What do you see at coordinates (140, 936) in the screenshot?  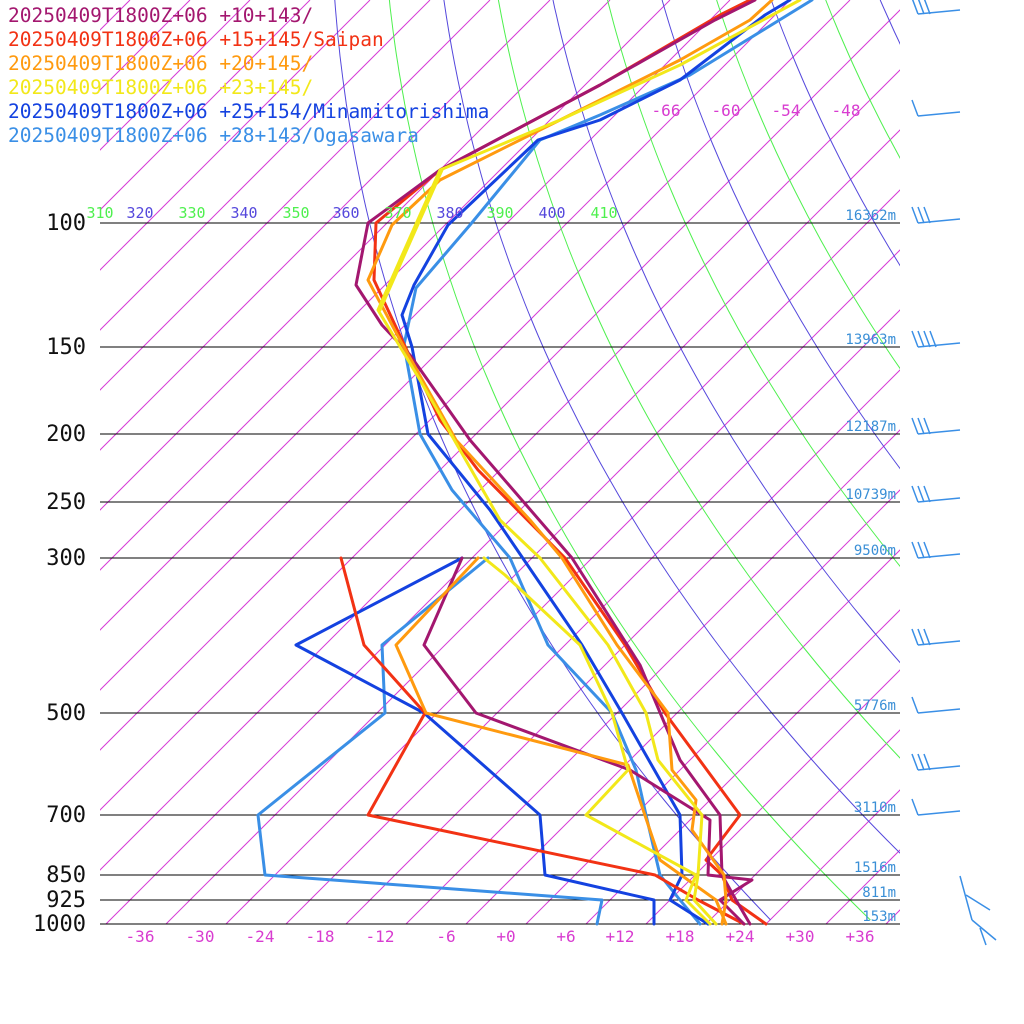 I see `x-tick-label: -36` at bounding box center [140, 936].